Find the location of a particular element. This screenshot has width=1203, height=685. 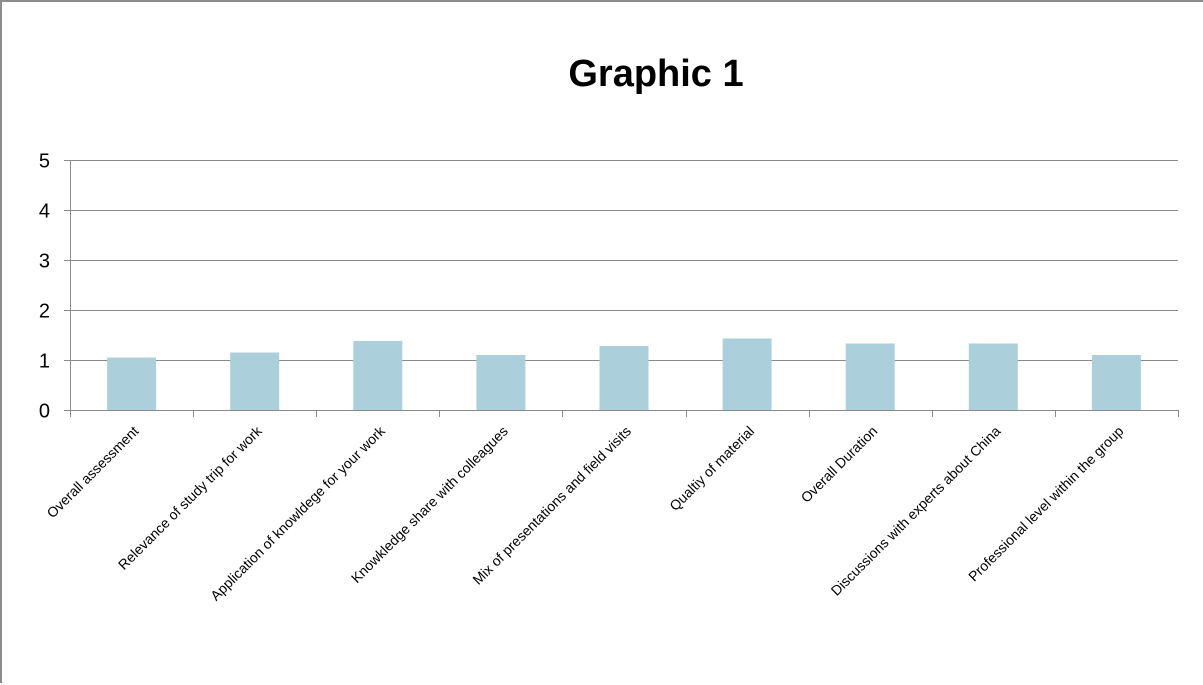

chart-title: Graphic 1 is located at coordinates (655, 74).